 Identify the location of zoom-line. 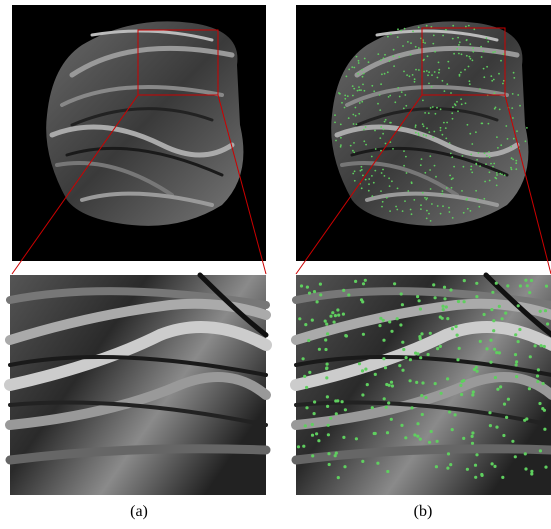
(359, 184).